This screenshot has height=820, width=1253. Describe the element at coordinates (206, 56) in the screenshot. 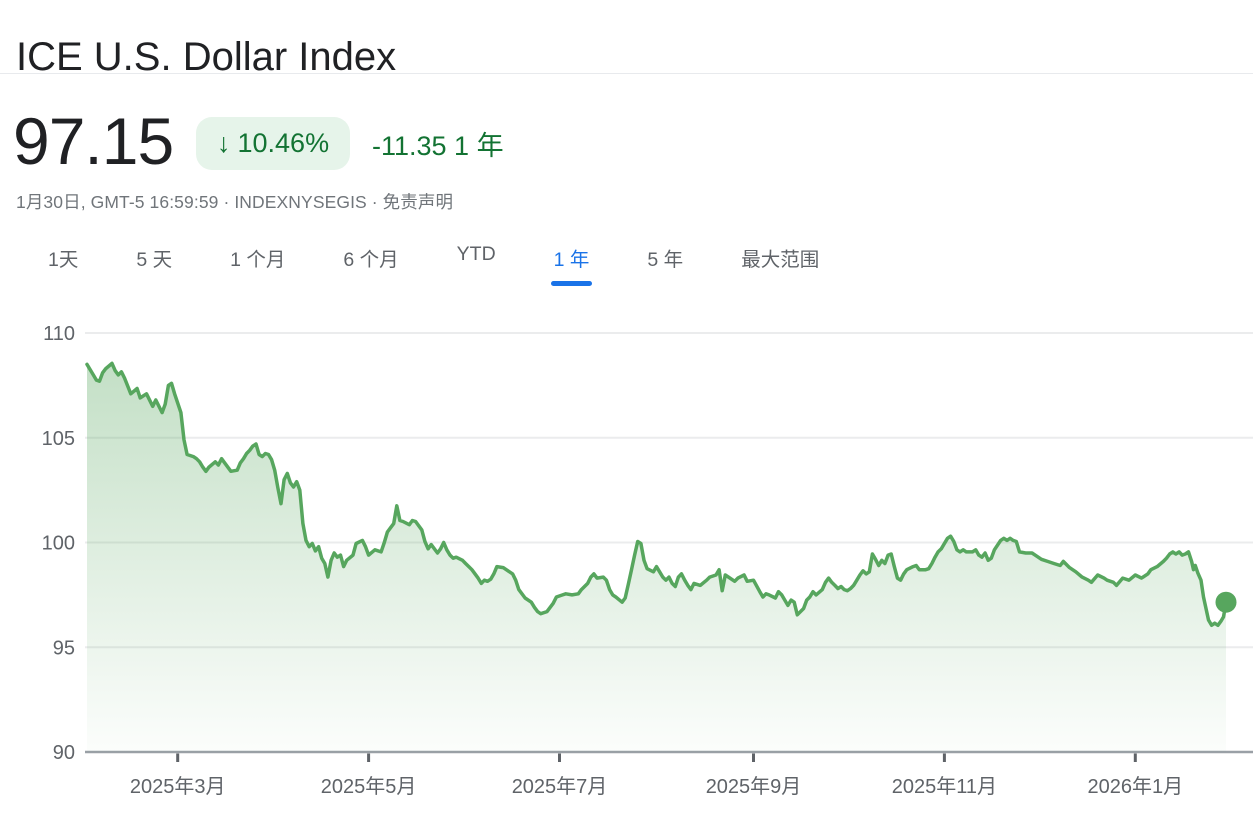

I see `page-title: ICE U.S. Dollar Index` at that location.